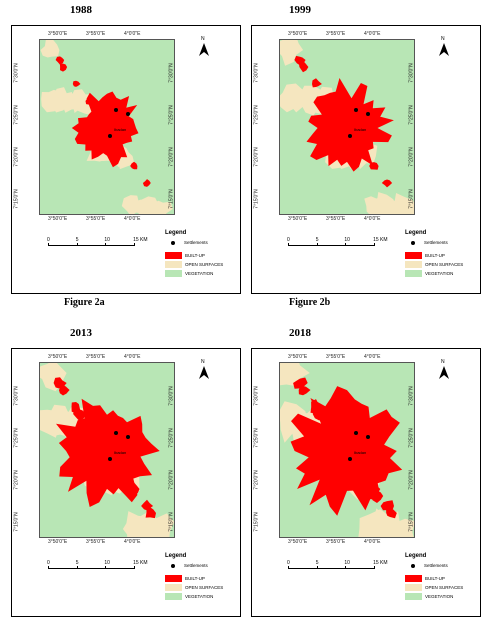  What do you see at coordinates (360, 452) in the screenshot?
I see `city-label: Ibadan` at bounding box center [360, 452].